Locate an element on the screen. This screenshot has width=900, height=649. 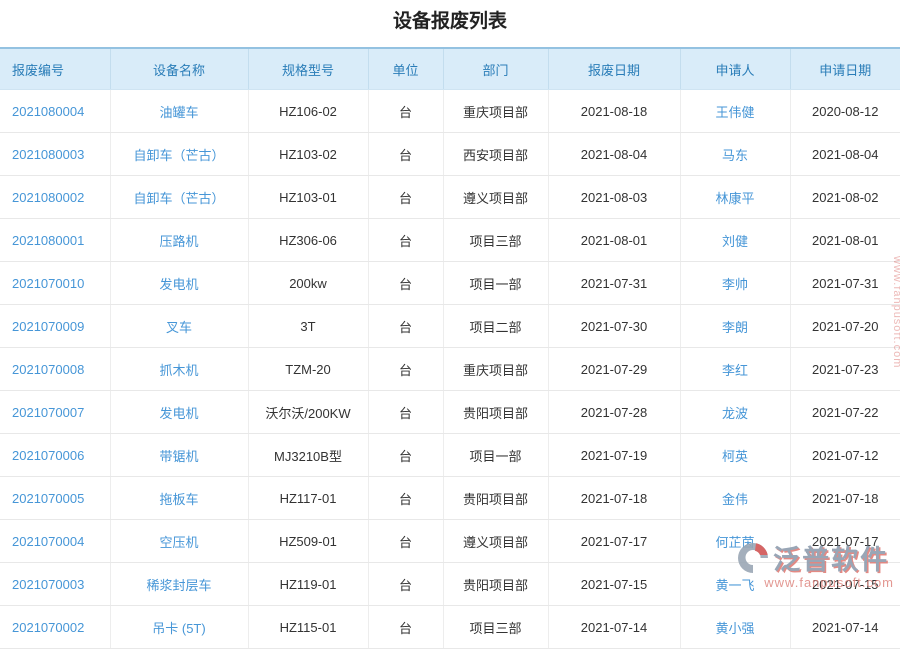
cell-link: 稀浆封层车 is located at coordinates (179, 585).